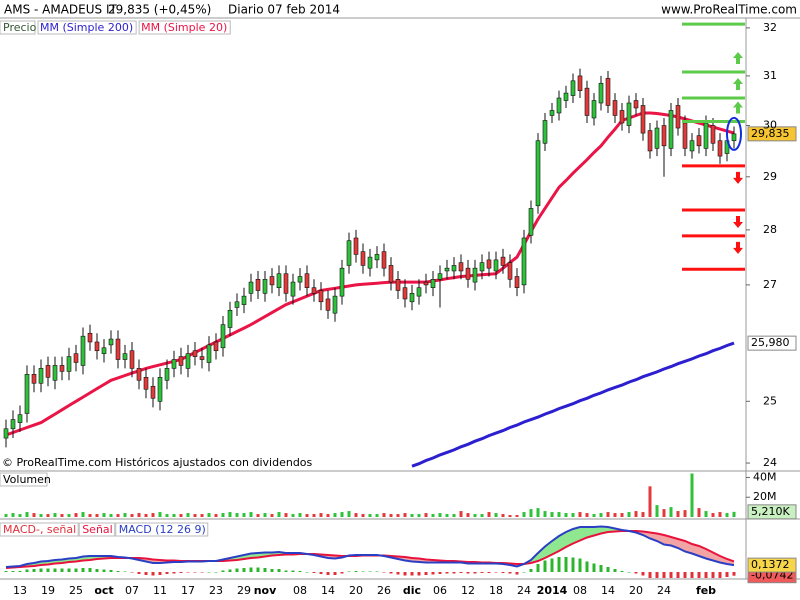 Image resolution: width=800 pixels, height=600 pixels. Describe the element at coordinates (244, 590) in the screenshot. I see `x-tick-label: 29` at that location.